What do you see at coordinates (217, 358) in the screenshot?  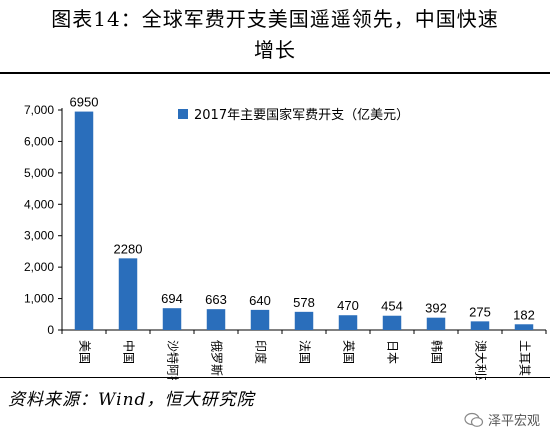 I see `x-tick-label: 俄罗斯` at bounding box center [217, 358].